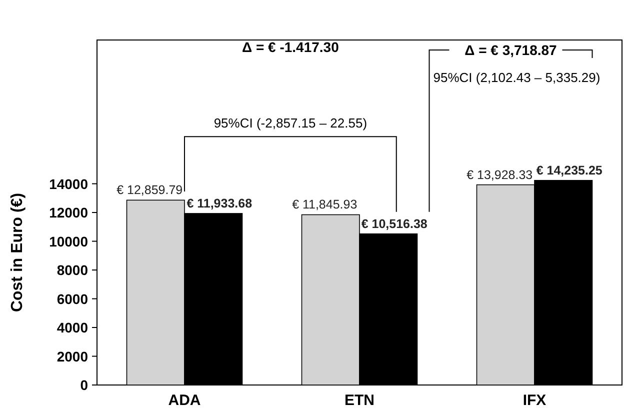  What do you see at coordinates (569, 170) in the screenshot?
I see `data-label: € 14,235.25` at bounding box center [569, 170].